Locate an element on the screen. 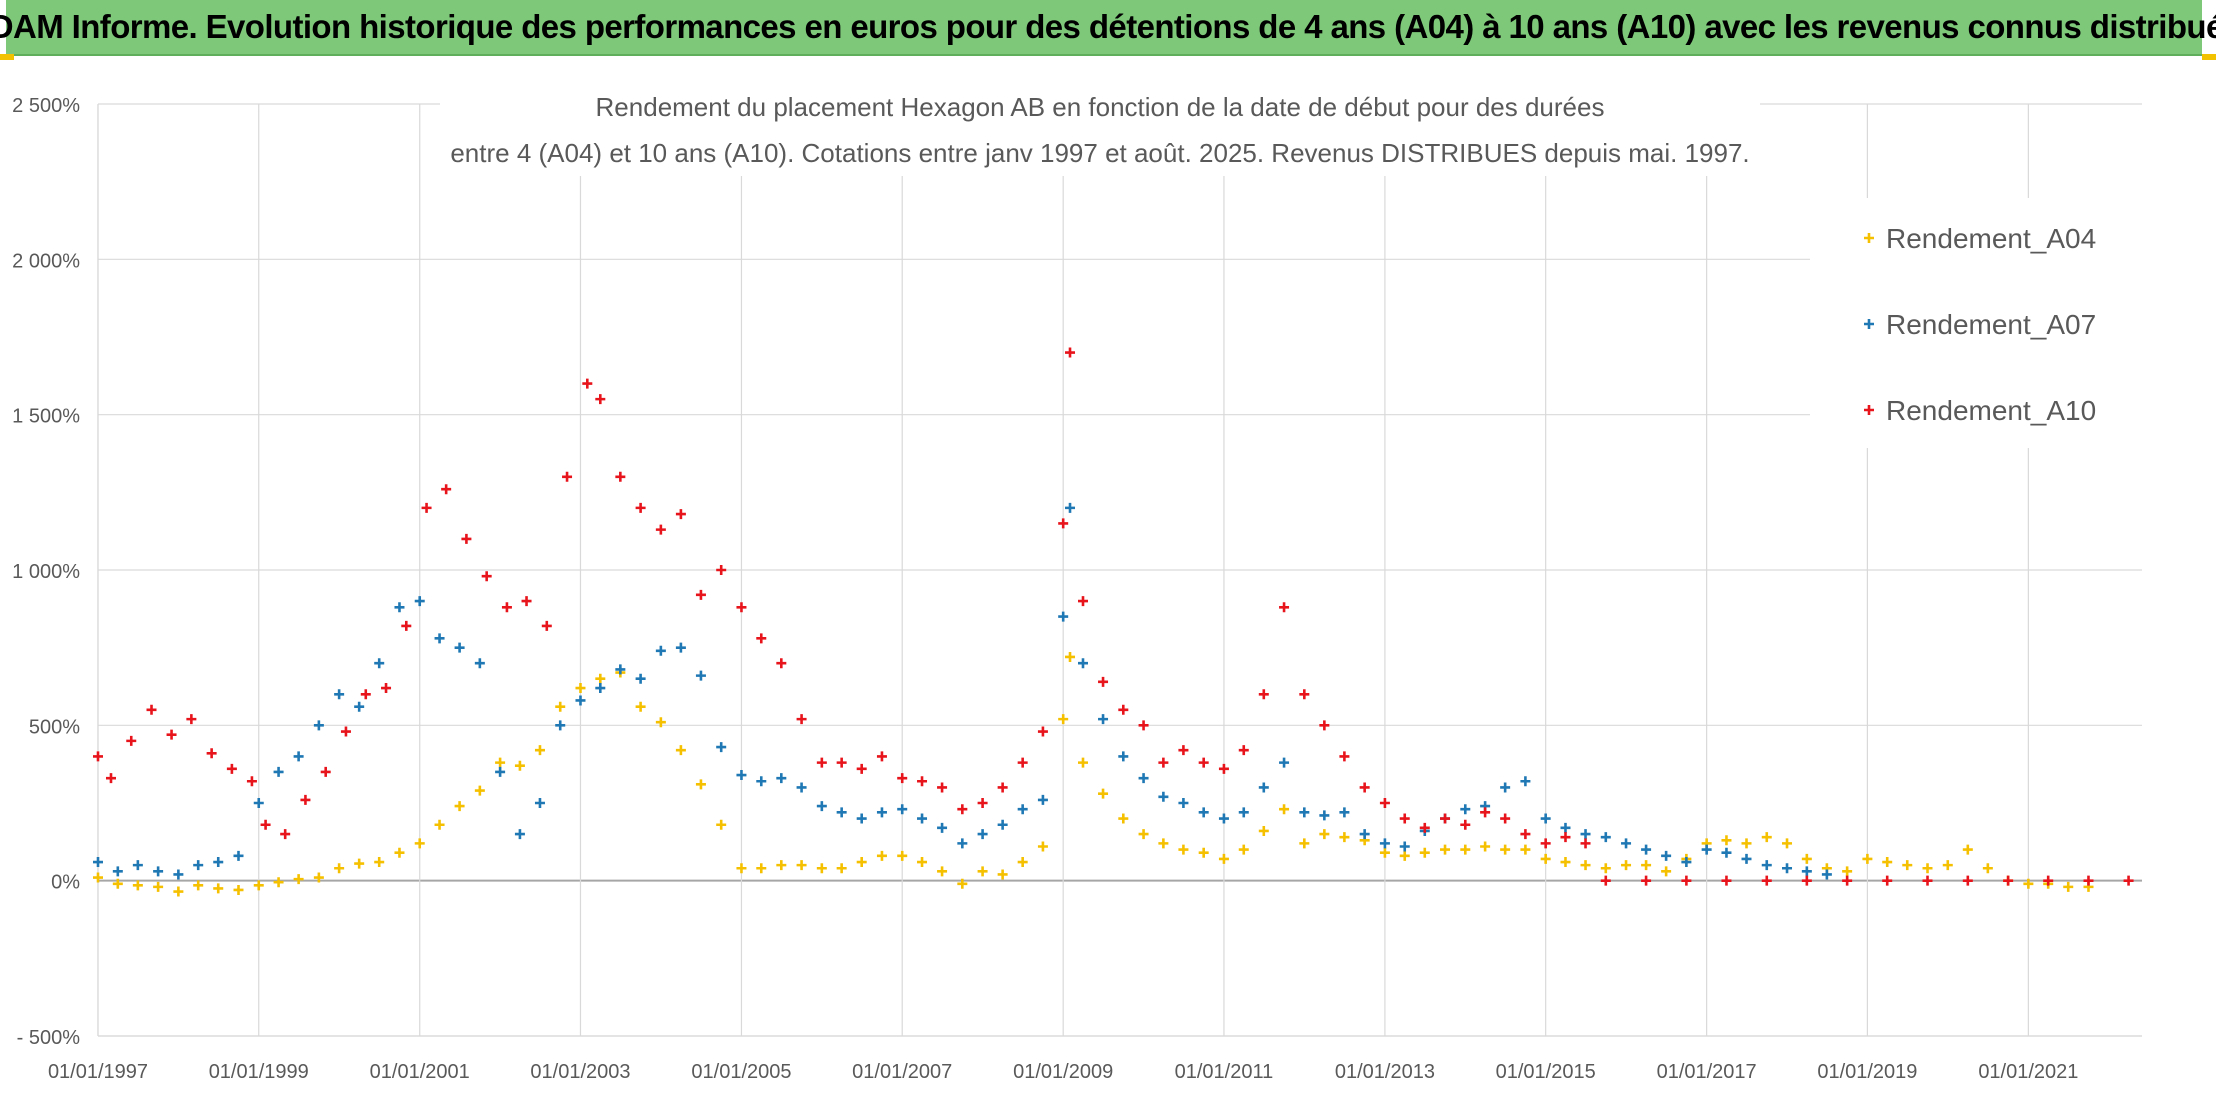 The width and height of the screenshot is (2216, 1102). corner-accent-right is located at coordinates (2209, 57).